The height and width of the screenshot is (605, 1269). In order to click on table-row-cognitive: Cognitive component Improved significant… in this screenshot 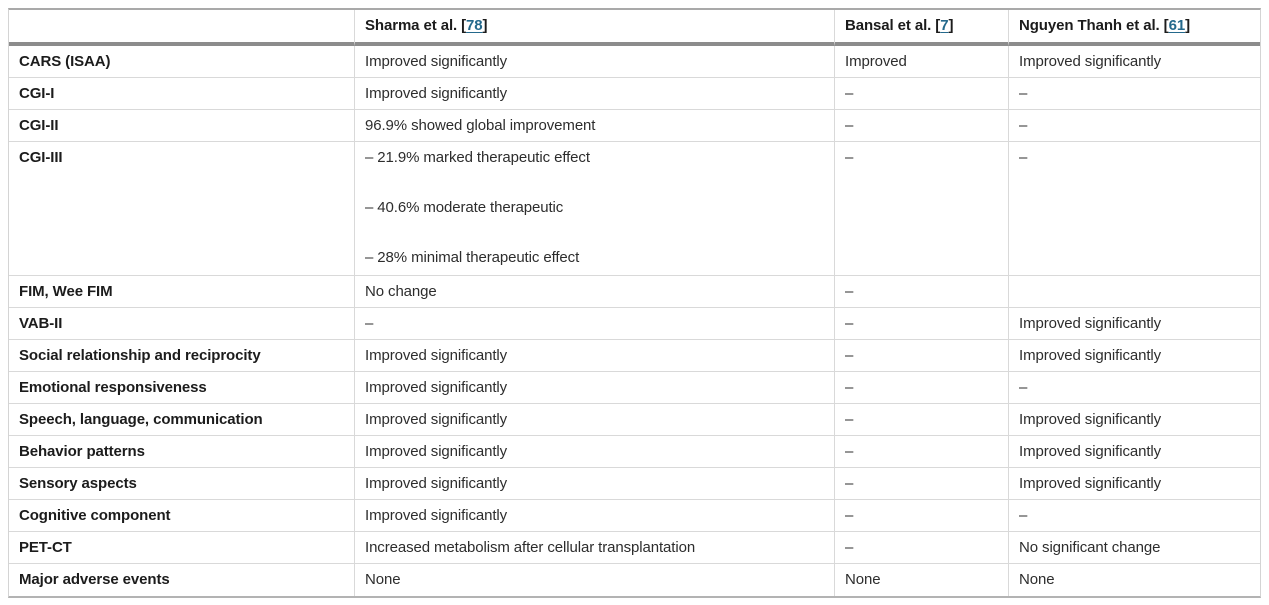, I will do `click(634, 516)`.